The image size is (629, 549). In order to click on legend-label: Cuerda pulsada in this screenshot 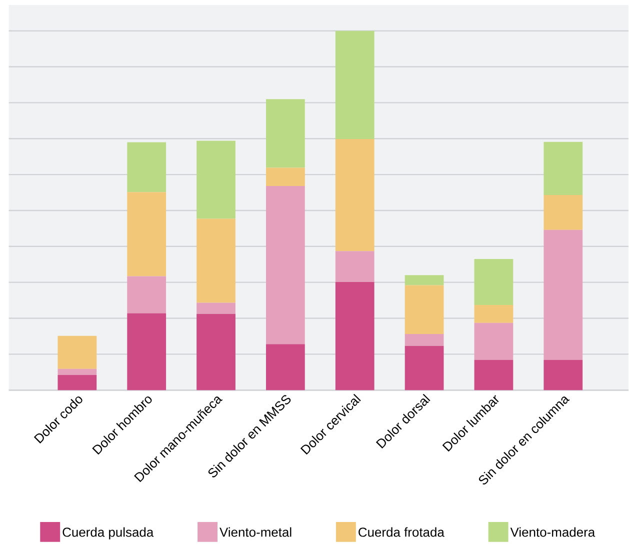, I will do `click(108, 533)`.